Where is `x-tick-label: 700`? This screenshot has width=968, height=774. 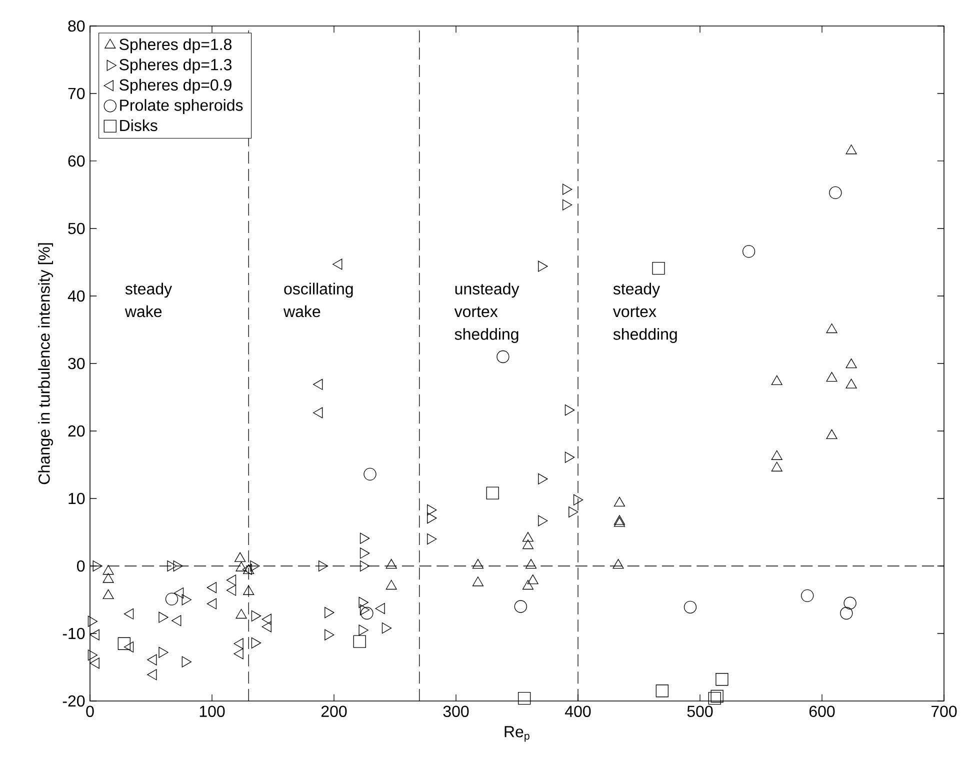
x-tick-label: 700 is located at coordinates (944, 712).